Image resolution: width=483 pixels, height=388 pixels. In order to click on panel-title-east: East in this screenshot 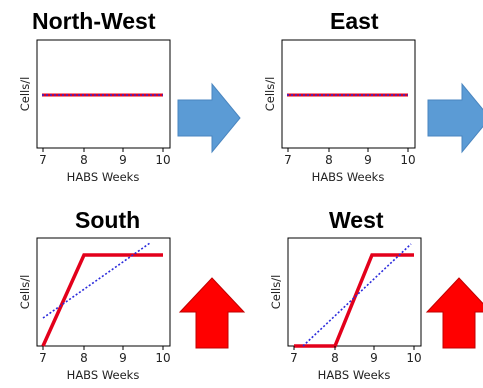, I will do `click(354, 21)`.